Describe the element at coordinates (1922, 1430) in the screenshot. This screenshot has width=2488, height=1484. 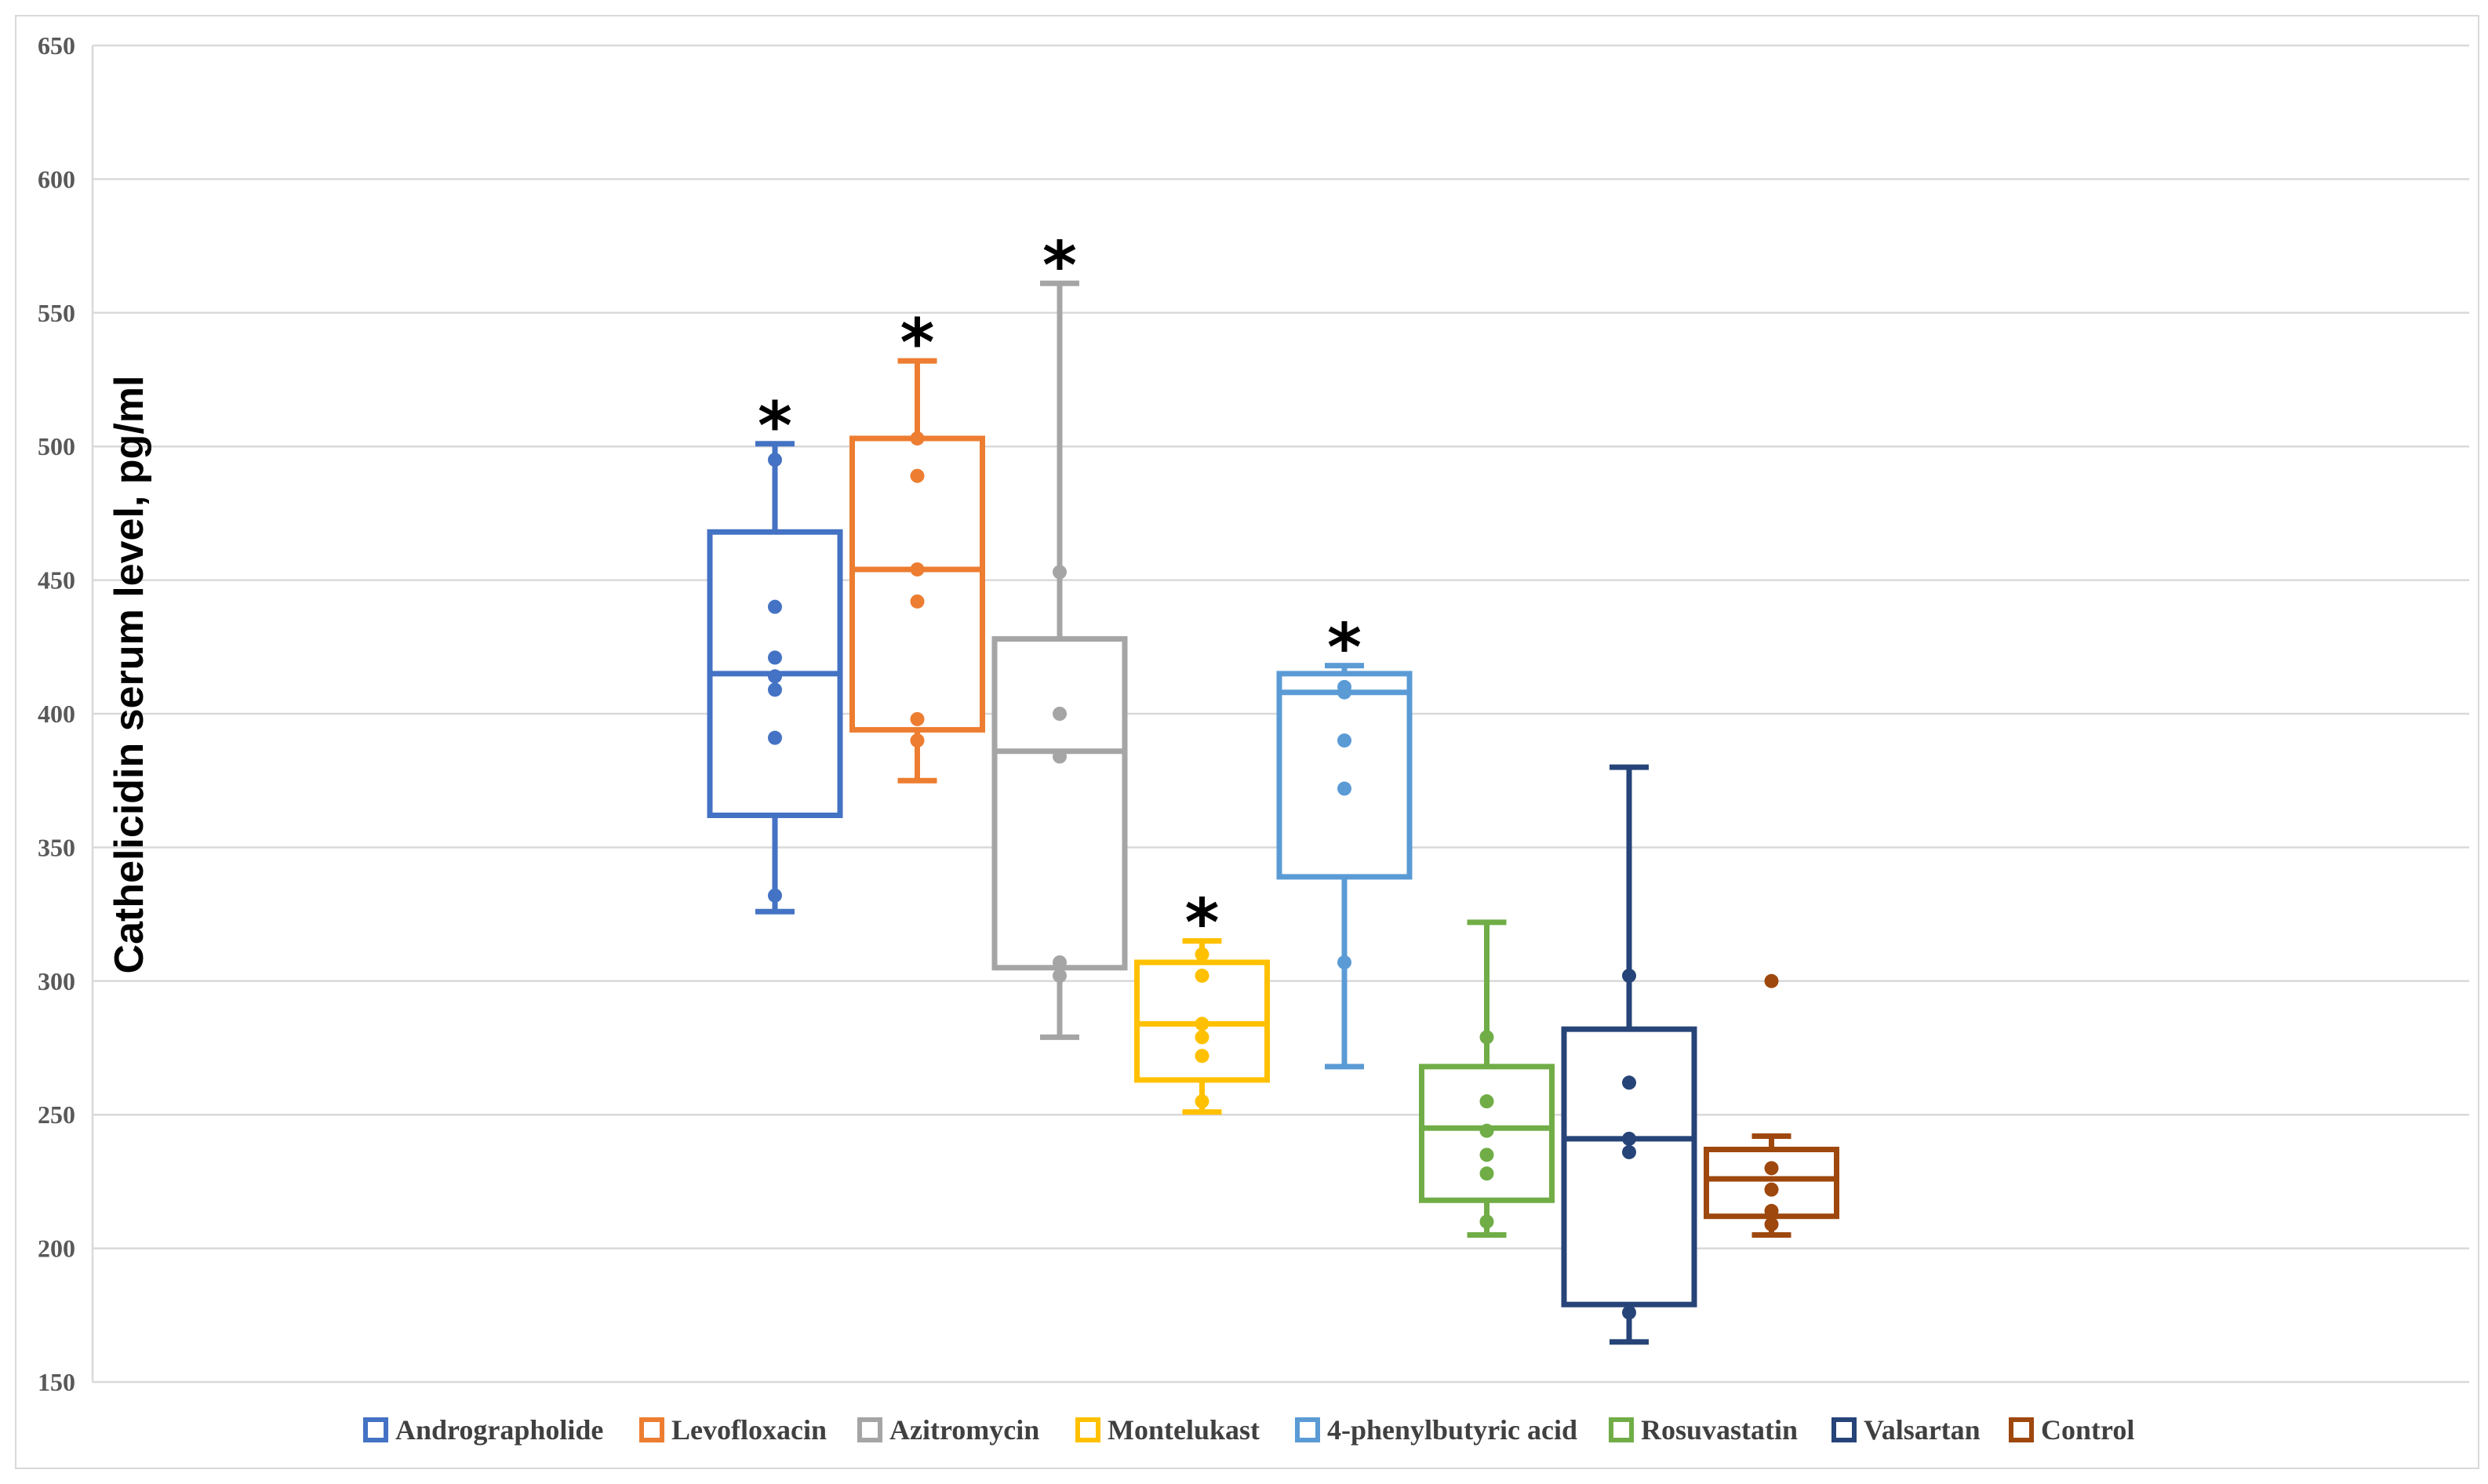
I see `legend-label: Valsartan` at that location.